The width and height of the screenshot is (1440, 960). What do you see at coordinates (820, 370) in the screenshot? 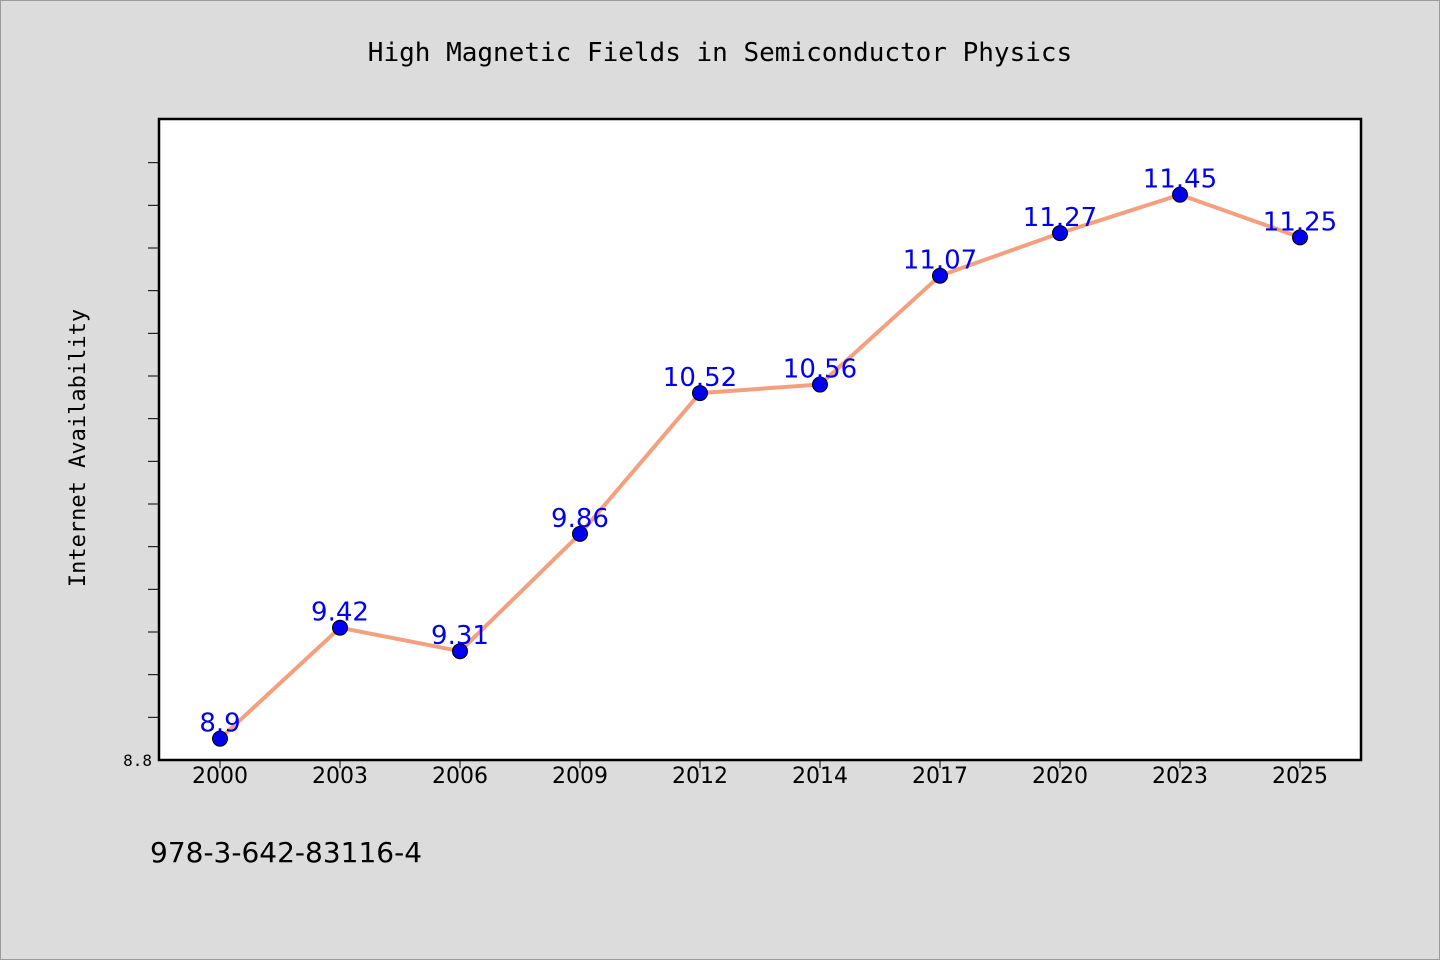
I see `data-label-2014: 10.56` at bounding box center [820, 370].